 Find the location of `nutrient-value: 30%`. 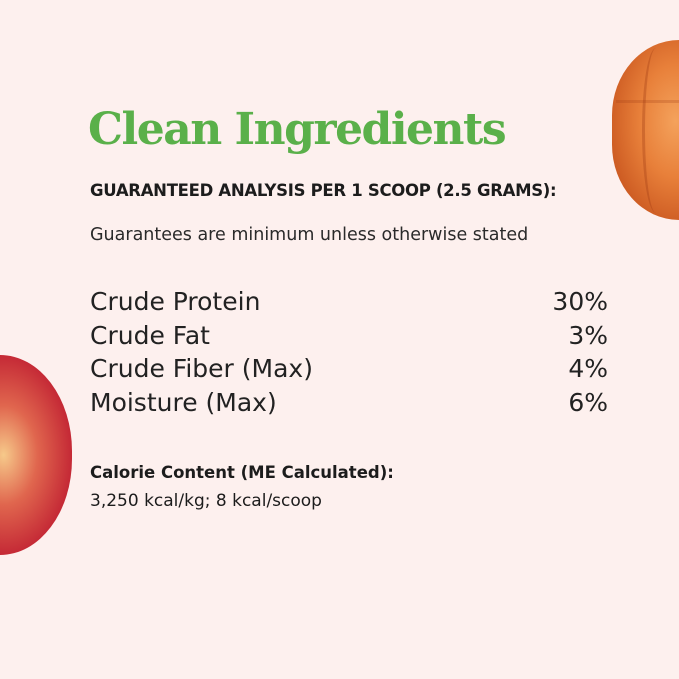

nutrient-value: 30% is located at coordinates (580, 301).